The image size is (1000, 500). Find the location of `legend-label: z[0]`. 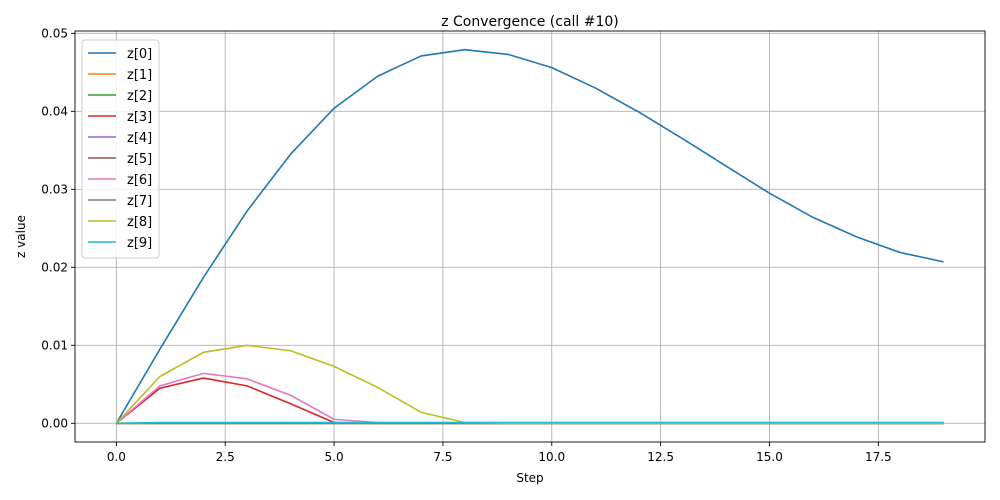

legend-label: z[0] is located at coordinates (139, 54).